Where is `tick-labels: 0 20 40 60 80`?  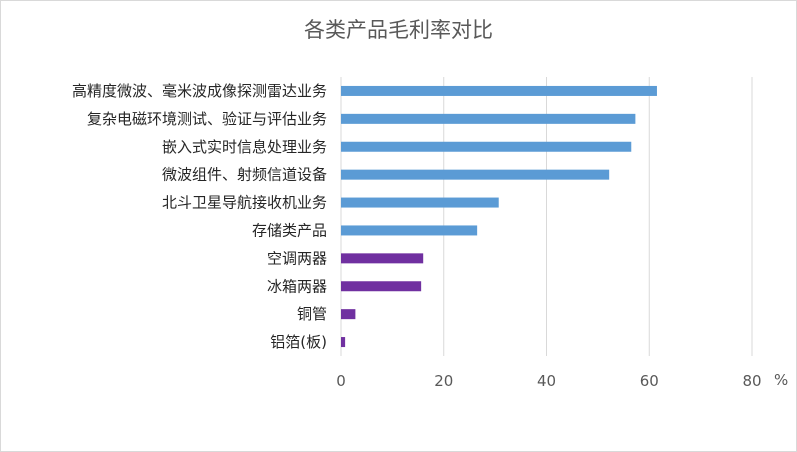
tick-labels: 0 20 40 60 80 is located at coordinates (548, 381).